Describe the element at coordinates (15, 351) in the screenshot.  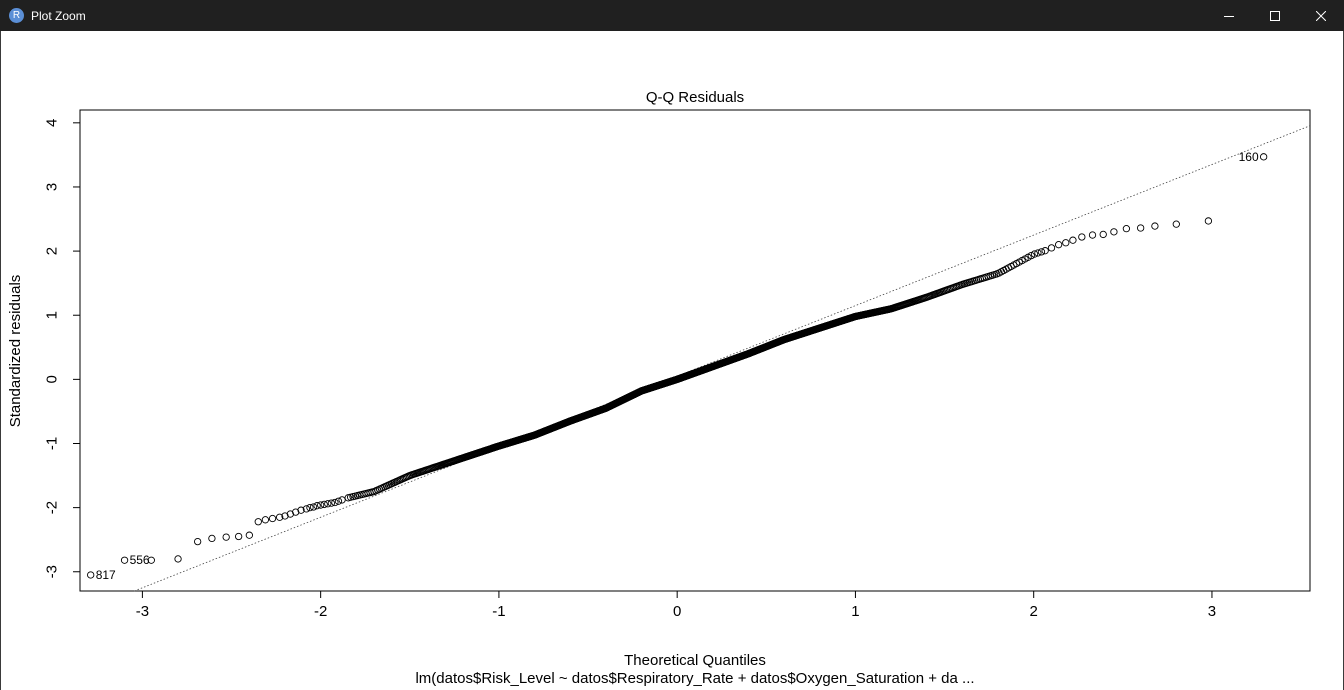
I see `y-axis-label: Standardized residuals` at that location.